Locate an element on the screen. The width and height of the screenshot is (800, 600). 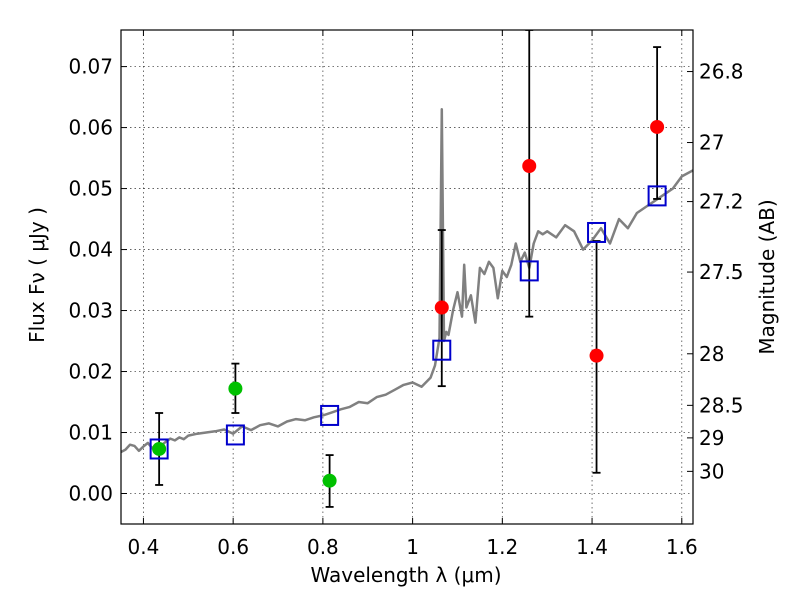
x-tick-label: 1 is located at coordinates (412, 547).